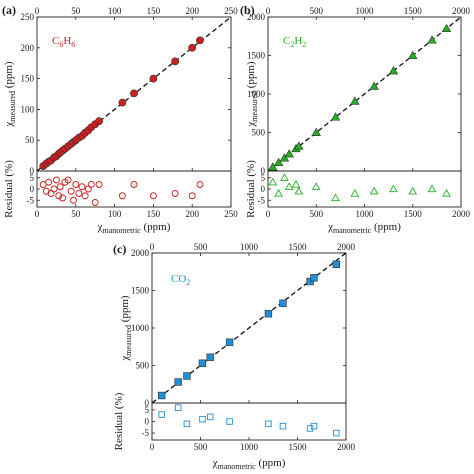  Describe the element at coordinates (192, 214) in the screenshot. I see `x-tick-label: 200` at that location.